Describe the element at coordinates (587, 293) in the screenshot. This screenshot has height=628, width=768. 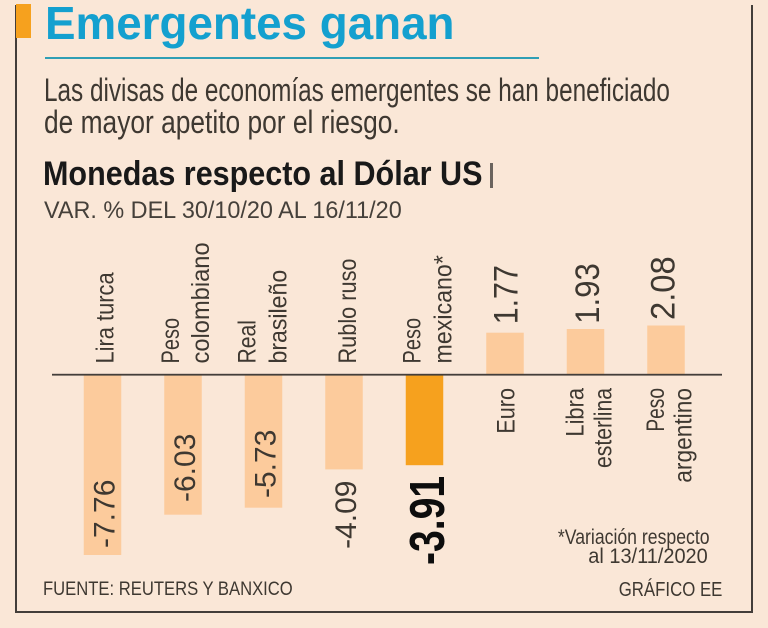
I see `svg-text: 1.93` at that location.